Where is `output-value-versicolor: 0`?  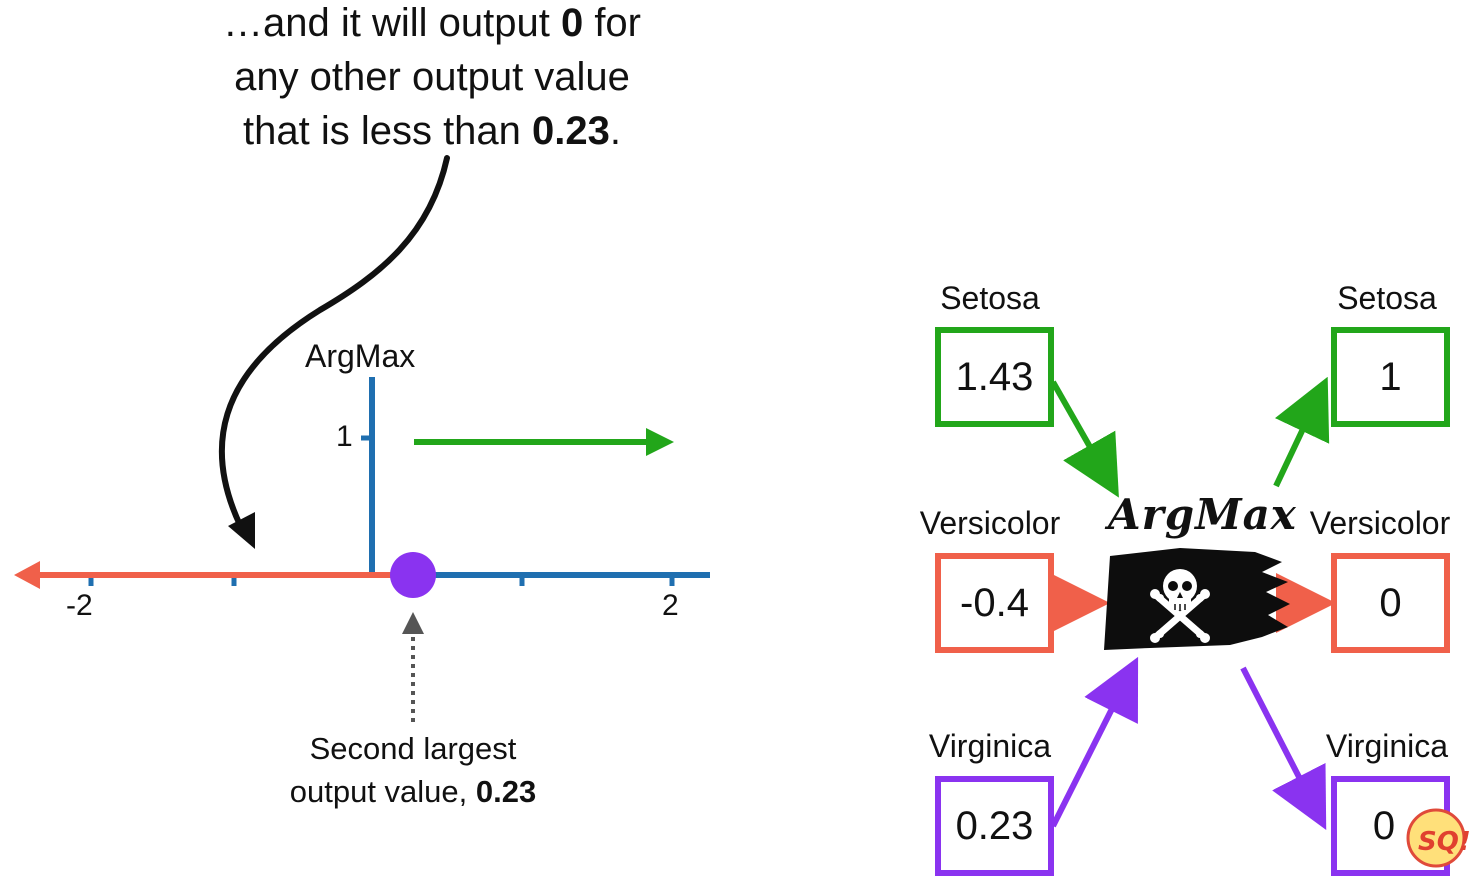 output-value-versicolor: 0 is located at coordinates (1390, 602).